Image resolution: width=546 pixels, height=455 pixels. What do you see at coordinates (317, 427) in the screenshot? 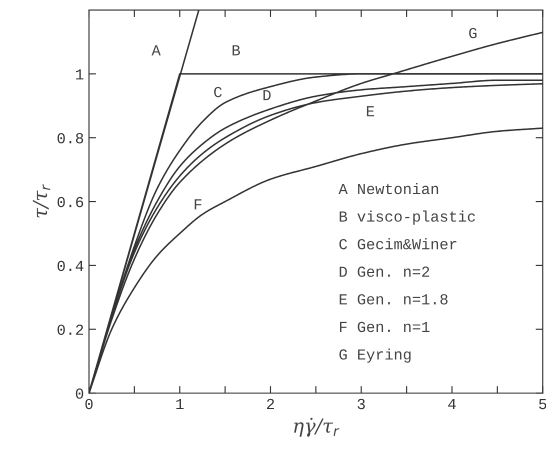
I see `x-axis-title: ηγ̇/τ$_{r}$` at bounding box center [317, 427].